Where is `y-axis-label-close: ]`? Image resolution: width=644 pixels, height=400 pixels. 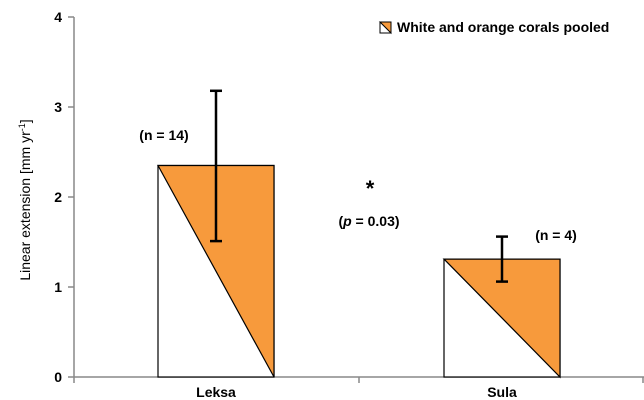 y-axis-label-close: ] is located at coordinates (25, 121).